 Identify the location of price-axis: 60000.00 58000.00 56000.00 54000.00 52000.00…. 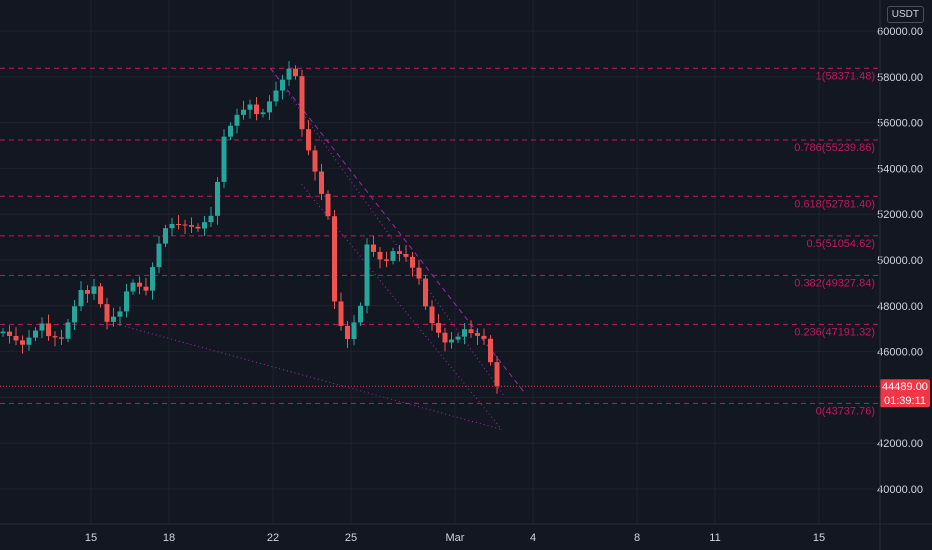
(904, 262).